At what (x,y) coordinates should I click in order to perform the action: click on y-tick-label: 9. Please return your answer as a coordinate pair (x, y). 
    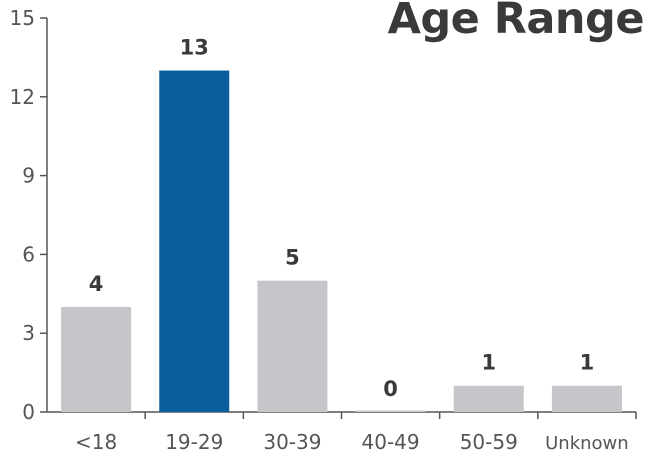
    Looking at the image, I should click on (28, 176).